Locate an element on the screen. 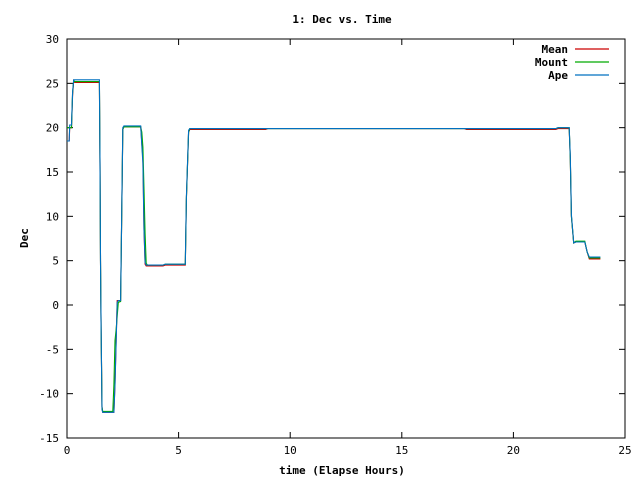 The image size is (640, 480). x-tick-label: 10 is located at coordinates (290, 450).